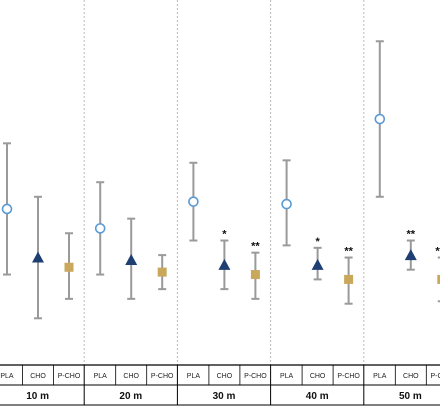  Describe the element at coordinates (437, 252) in the screenshot. I see `significance-label: ***` at that location.